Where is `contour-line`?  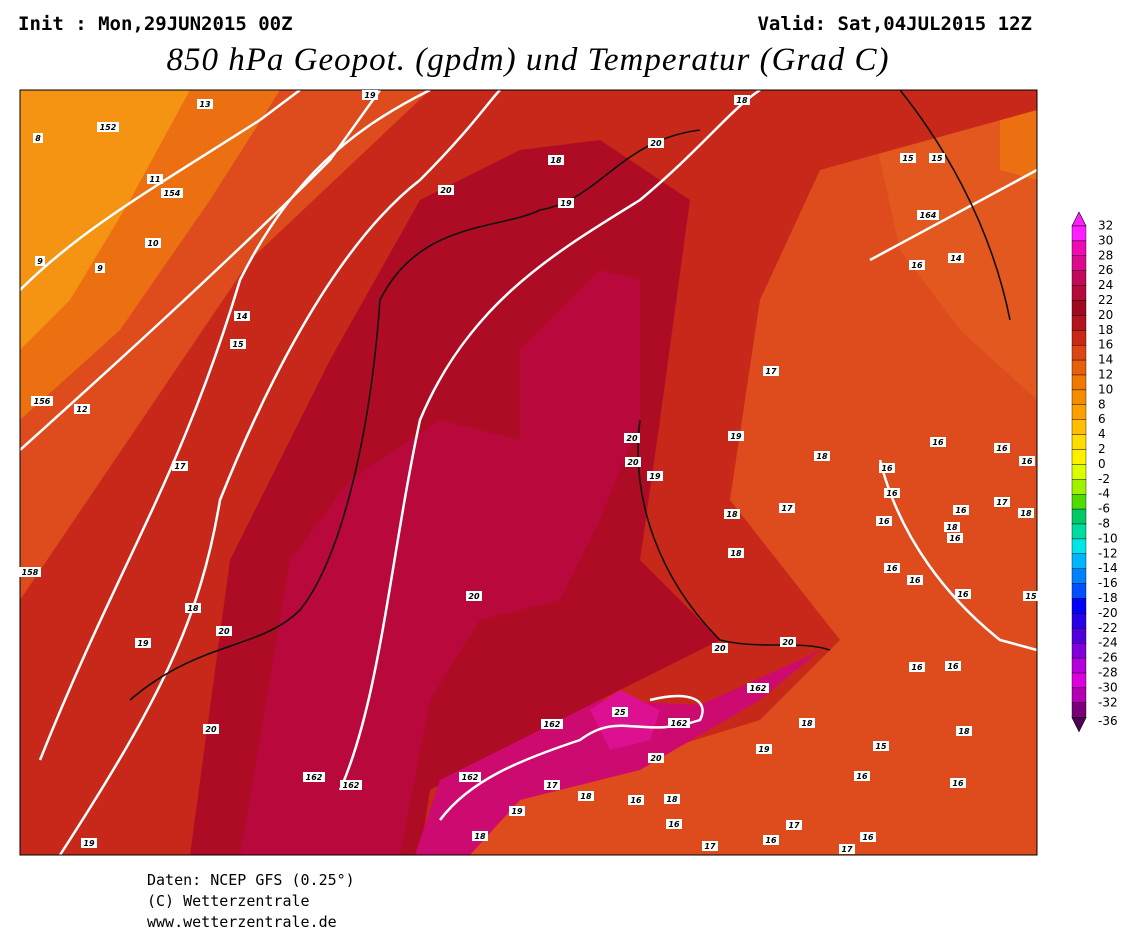 contour-line is located at coordinates (953, 215).